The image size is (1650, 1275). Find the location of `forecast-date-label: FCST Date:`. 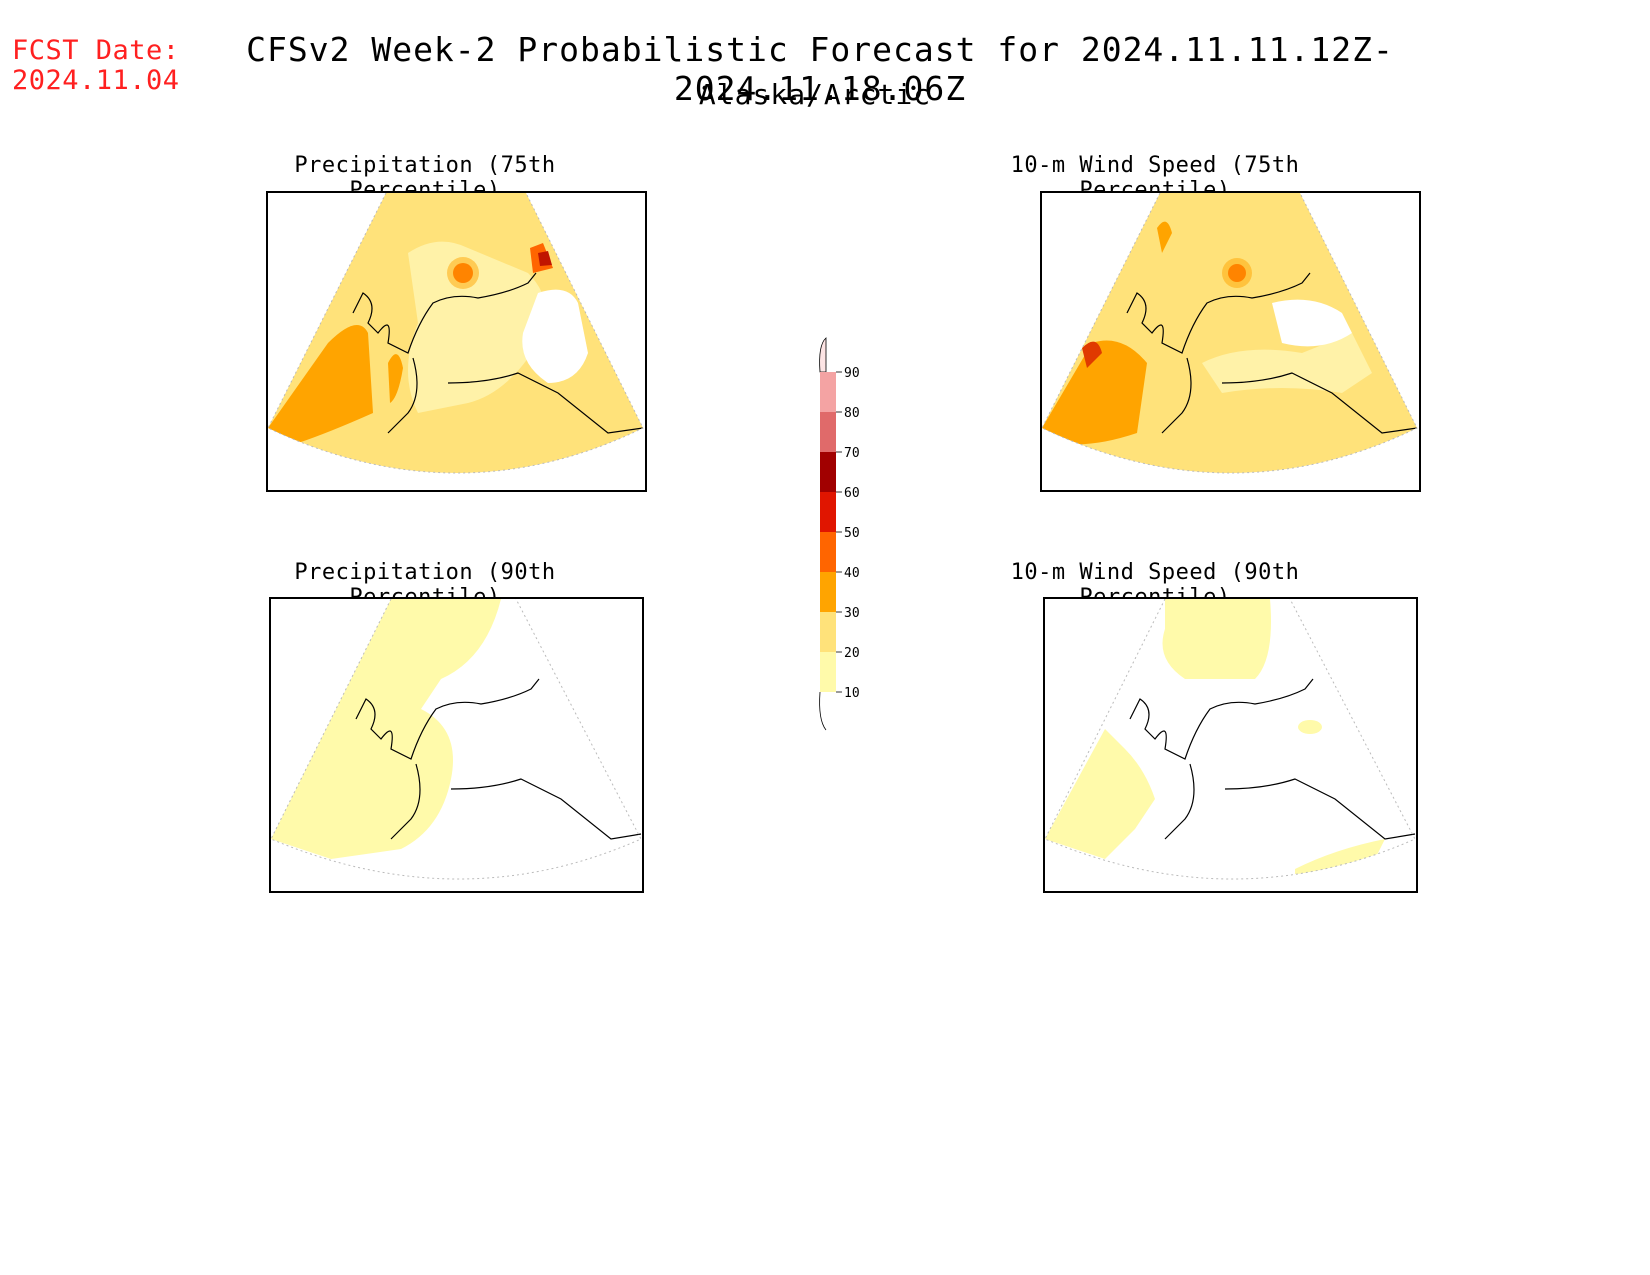

forecast-date-label: FCST Date: is located at coordinates (96, 50).